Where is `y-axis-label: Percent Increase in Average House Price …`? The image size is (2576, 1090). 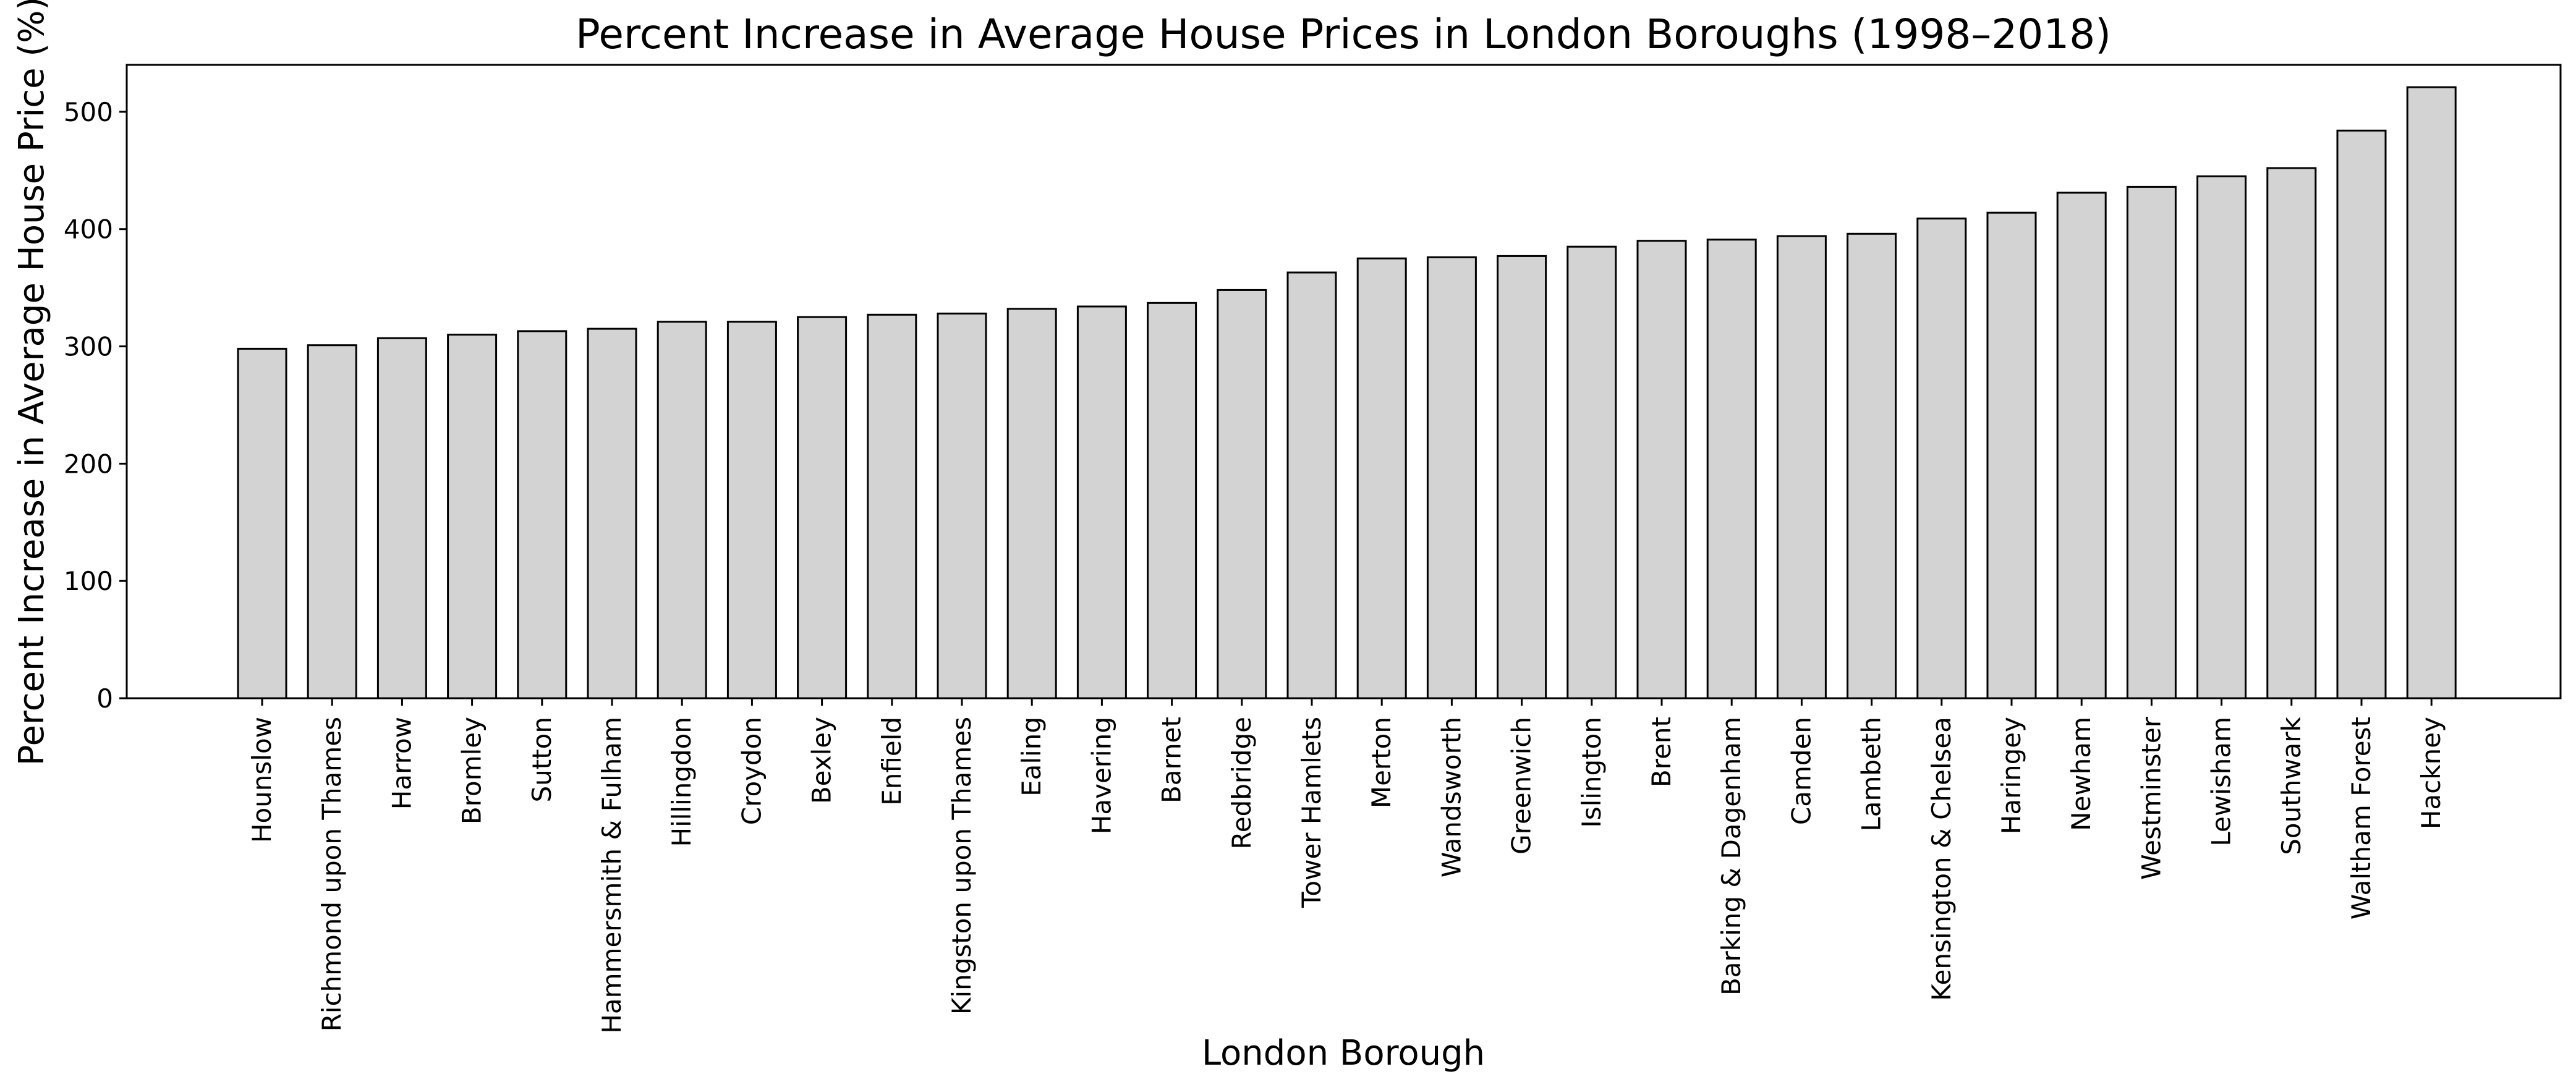 y-axis-label: Percent Increase in Average House Price … is located at coordinates (32, 383).